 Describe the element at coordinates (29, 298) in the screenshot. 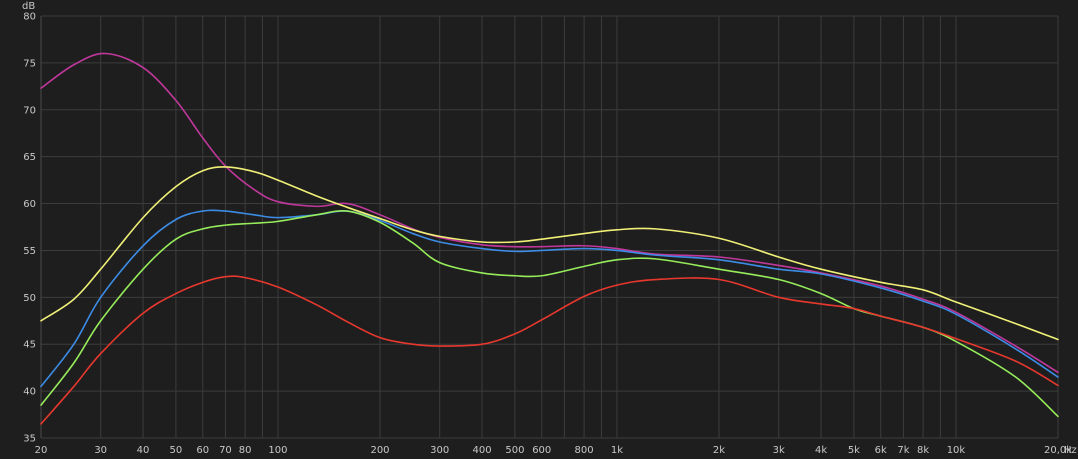

I see `y-tick-label: 50` at that location.